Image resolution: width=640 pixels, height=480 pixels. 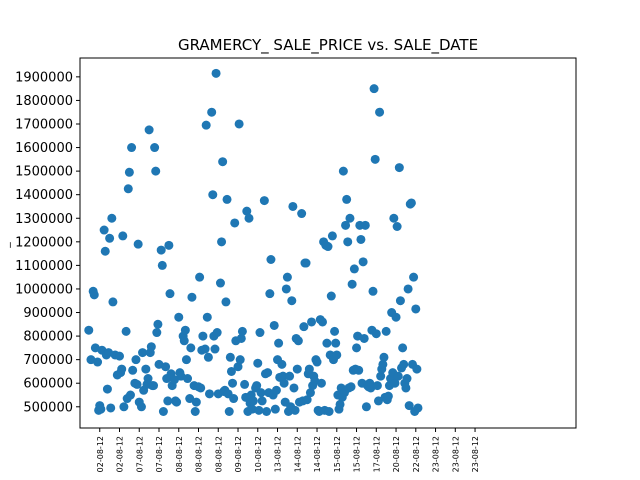 I want to click on y-axis-label: _, so click(x=5, y=245).